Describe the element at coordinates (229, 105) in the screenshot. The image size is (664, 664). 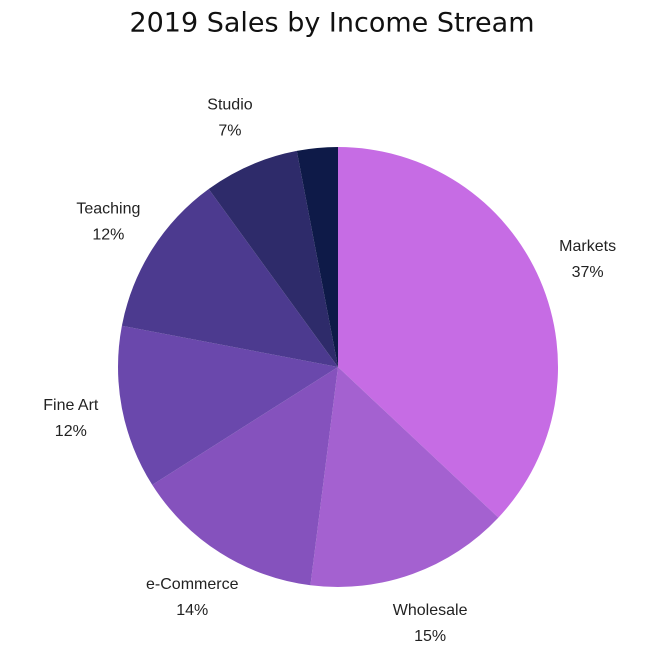
I see `slice-label: Studio` at that location.